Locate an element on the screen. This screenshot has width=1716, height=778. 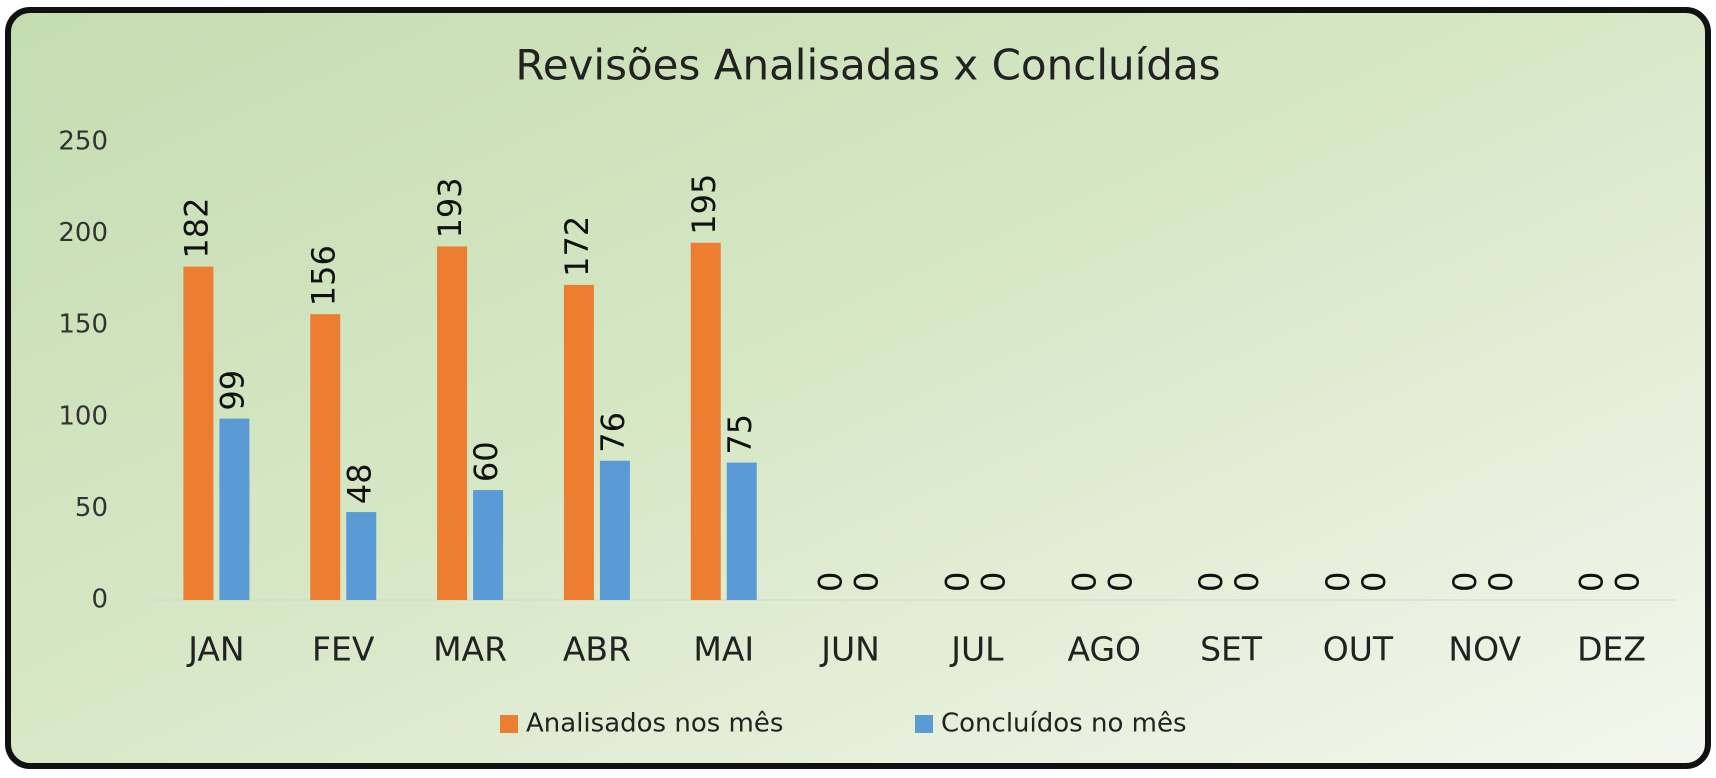
data-label: 99 is located at coordinates (232, 390).